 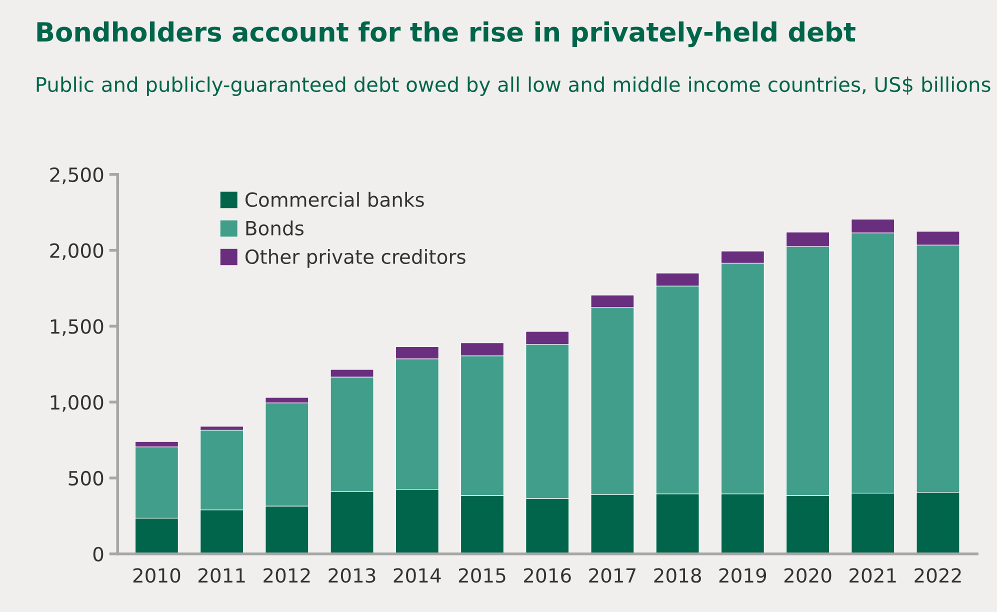 I want to click on x-tick-label: 2012, so click(x=287, y=575).